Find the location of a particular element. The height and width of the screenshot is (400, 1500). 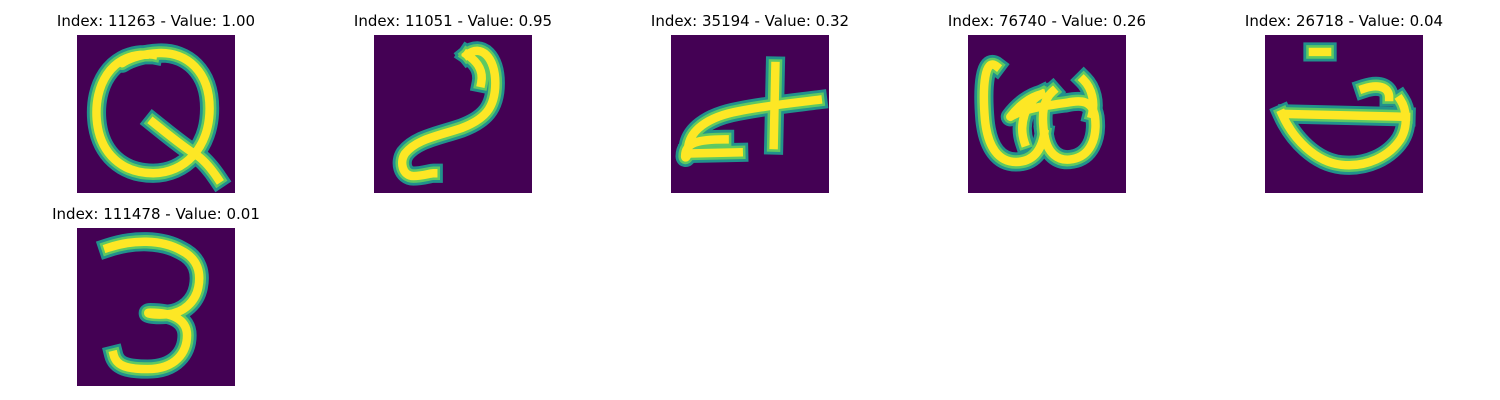

panel-title: Index: 11263 - Value: 1.00 is located at coordinates (156, 21).